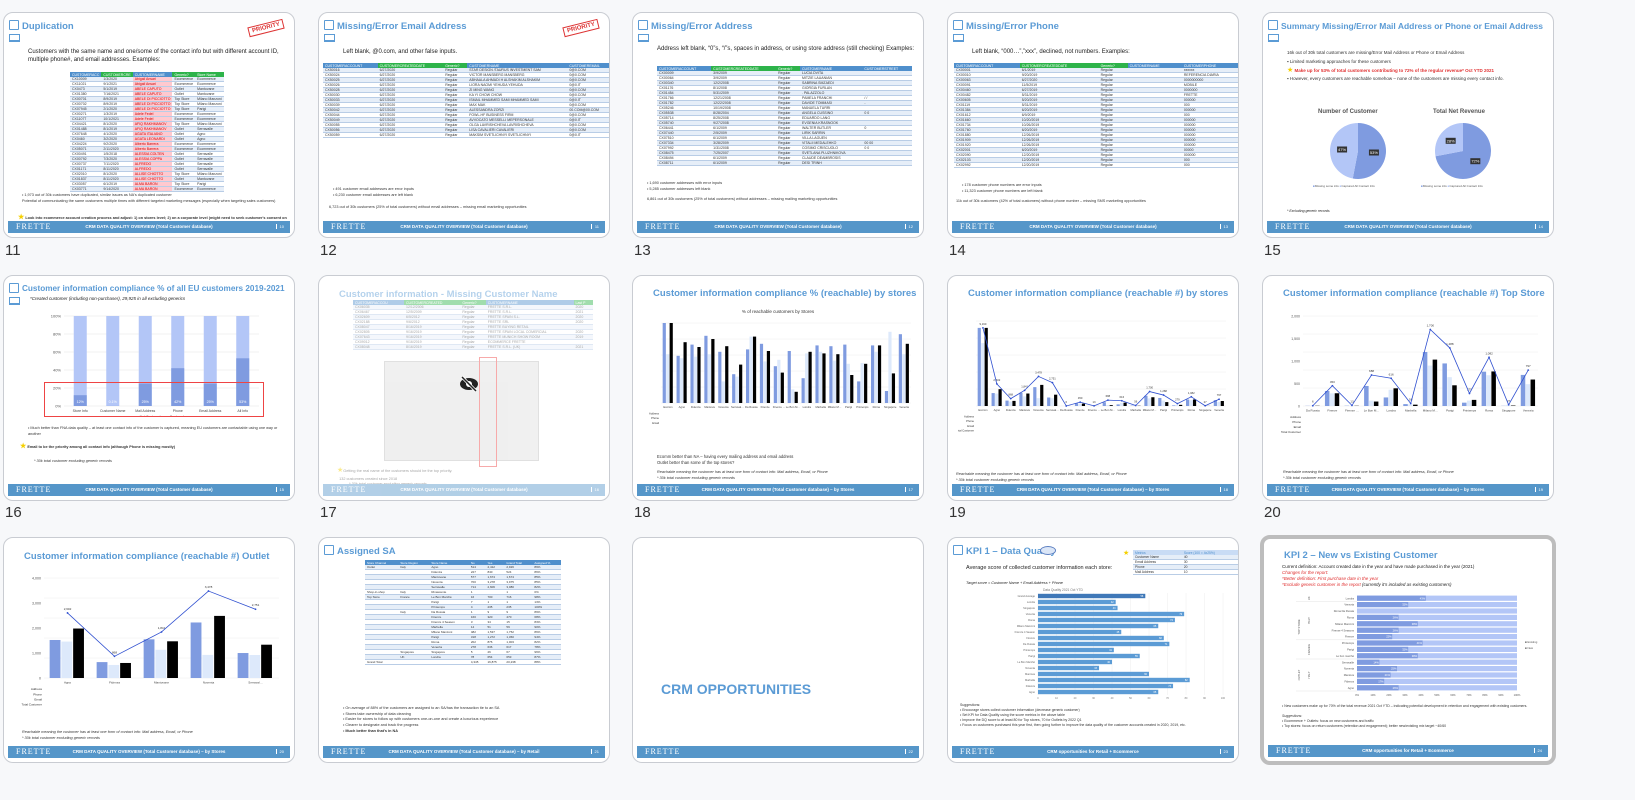 Image resolution: width=1635 pixels, height=800 pixels. I want to click on slide-thumbnail-23: CRM OPPORTUNITIES FRETTE 22, so click(778, 650).